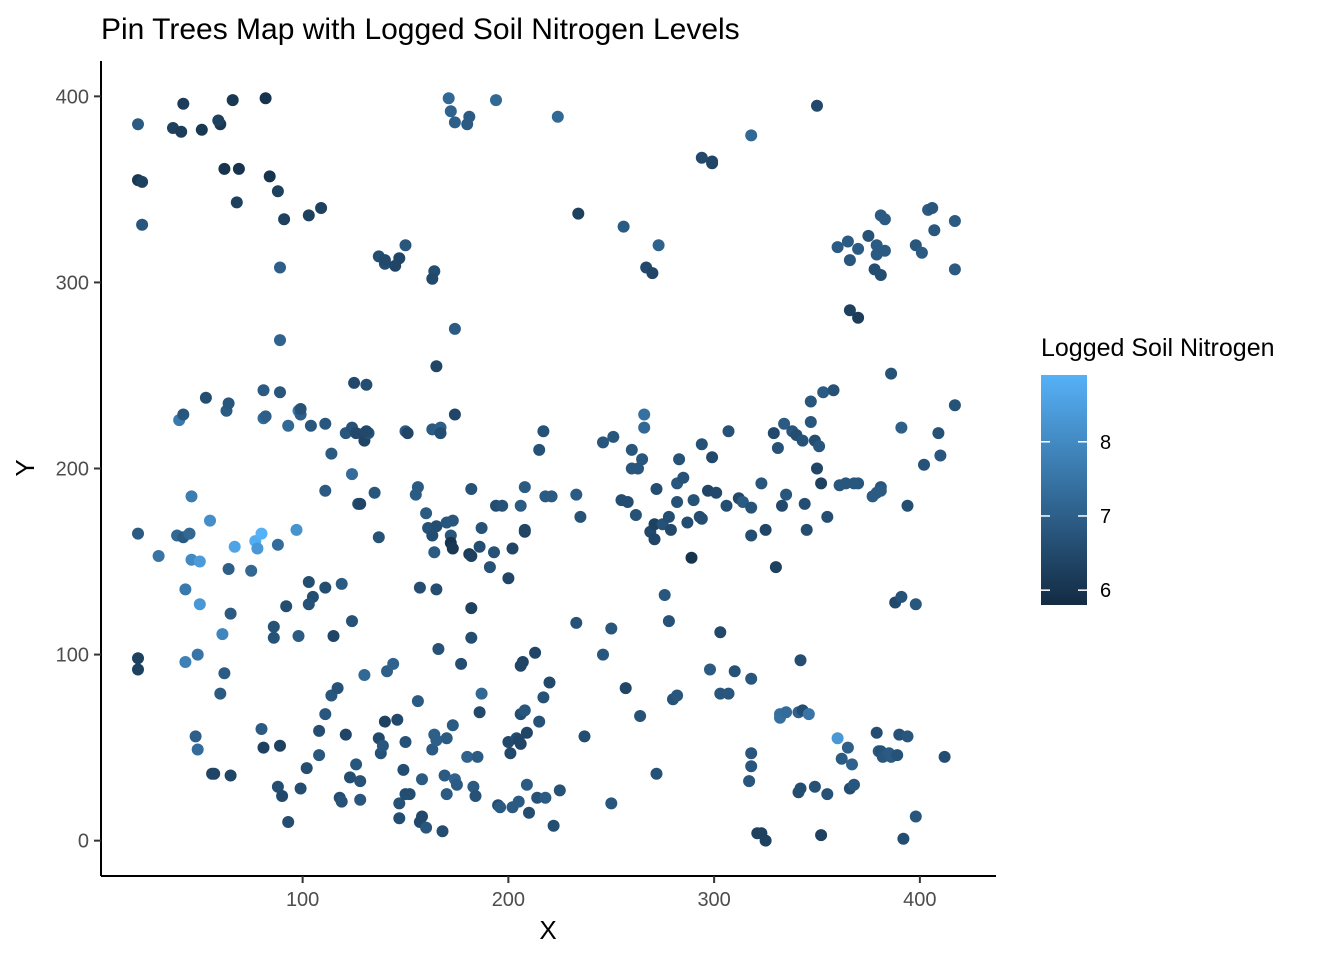 The height and width of the screenshot is (960, 1344). Describe the element at coordinates (611, 893) in the screenshot. I see `x-ticks: 100 200 300 400` at that location.